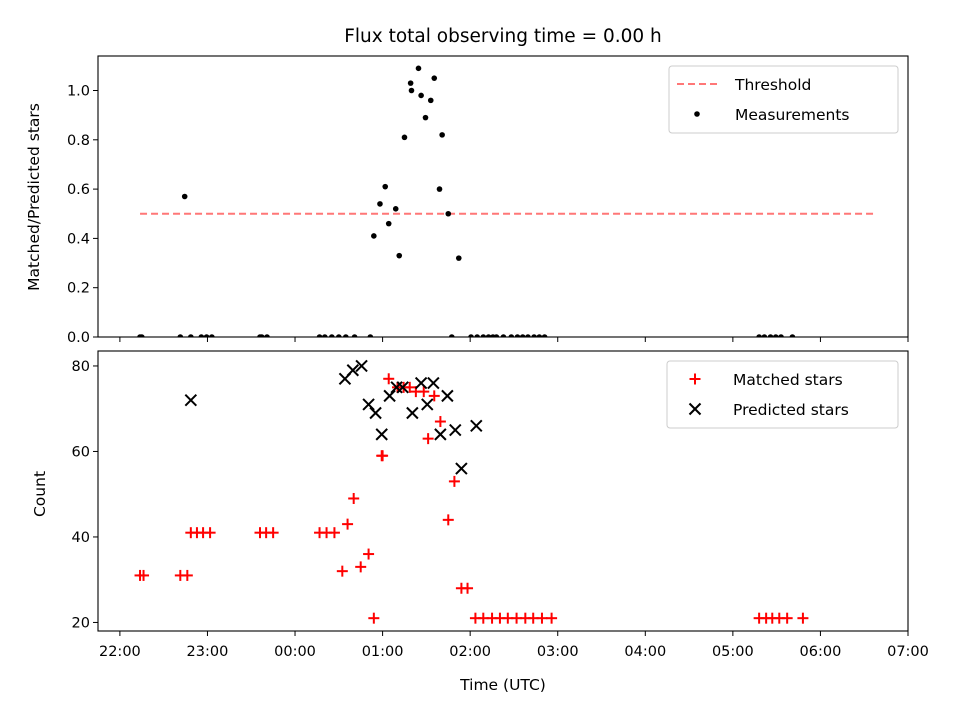 The height and width of the screenshot is (720, 960). What do you see at coordinates (78, 338) in the screenshot?
I see `y-tick-label: 0.0` at bounding box center [78, 338].